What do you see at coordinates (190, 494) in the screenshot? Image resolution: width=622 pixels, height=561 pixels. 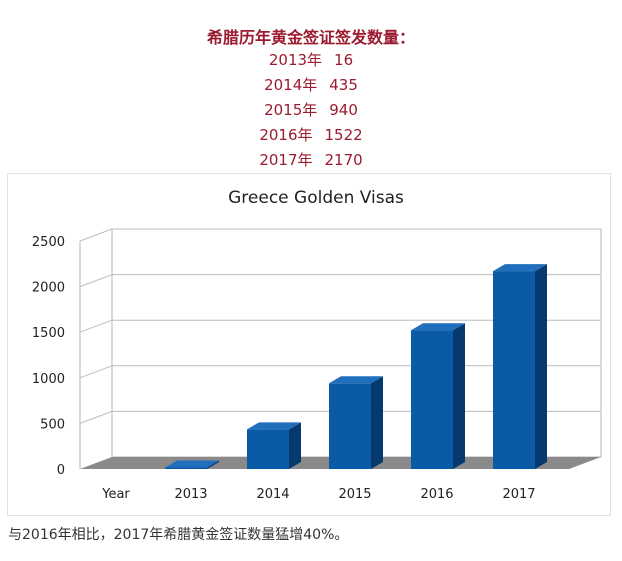 I see `x-tick-label: 2013` at bounding box center [190, 494].